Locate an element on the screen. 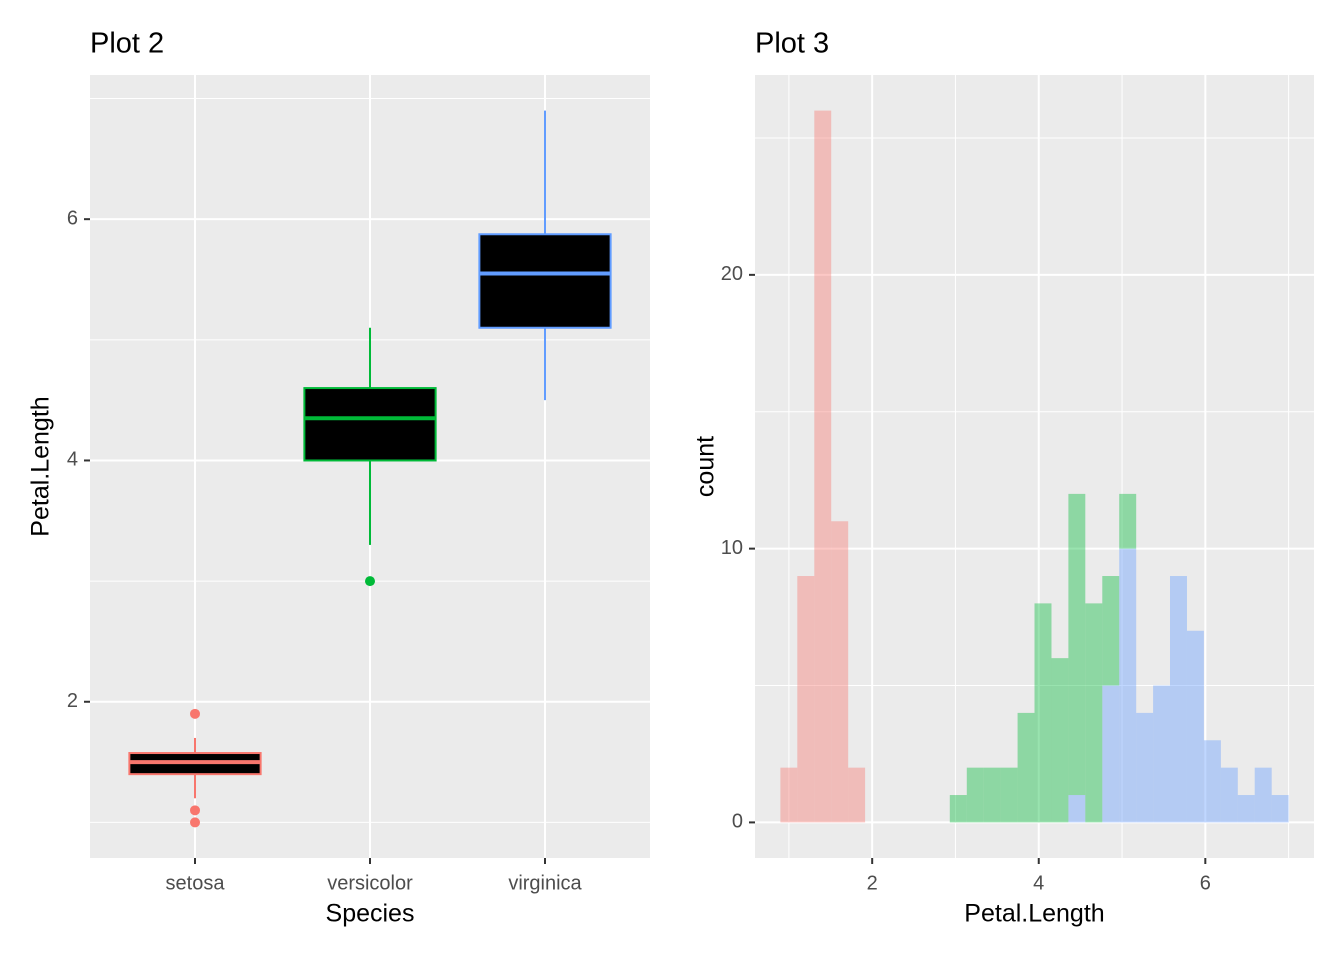 This screenshot has width=1344, height=960. x-axis-title: Petal.Length is located at coordinates (1034, 914).